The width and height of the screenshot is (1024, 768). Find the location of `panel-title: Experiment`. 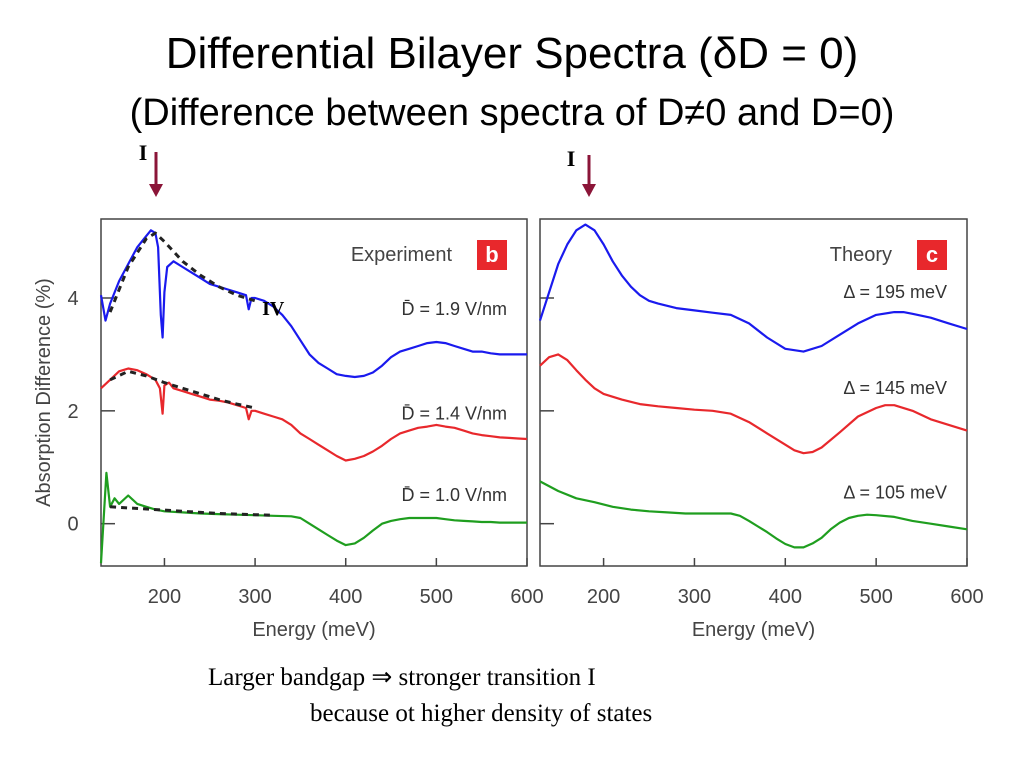

panel-title: Experiment is located at coordinates (402, 255).